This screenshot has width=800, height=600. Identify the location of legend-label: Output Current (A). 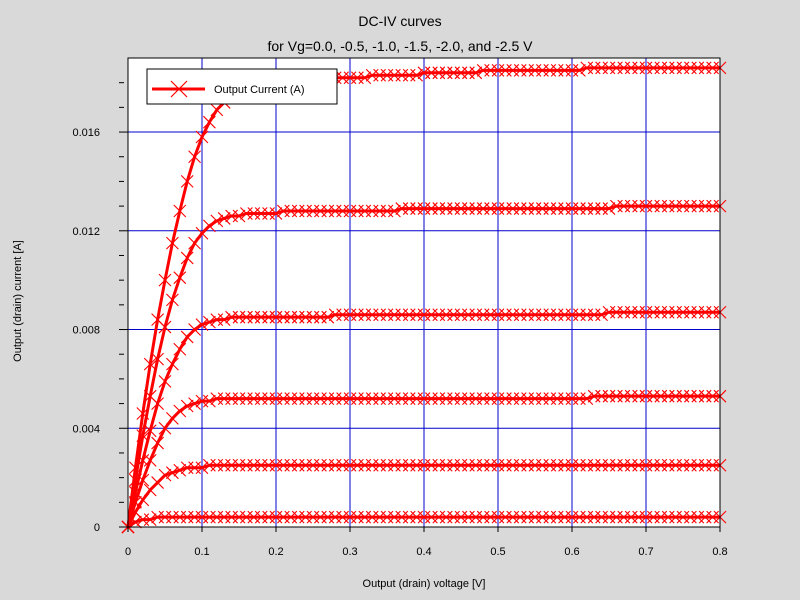
(259, 90).